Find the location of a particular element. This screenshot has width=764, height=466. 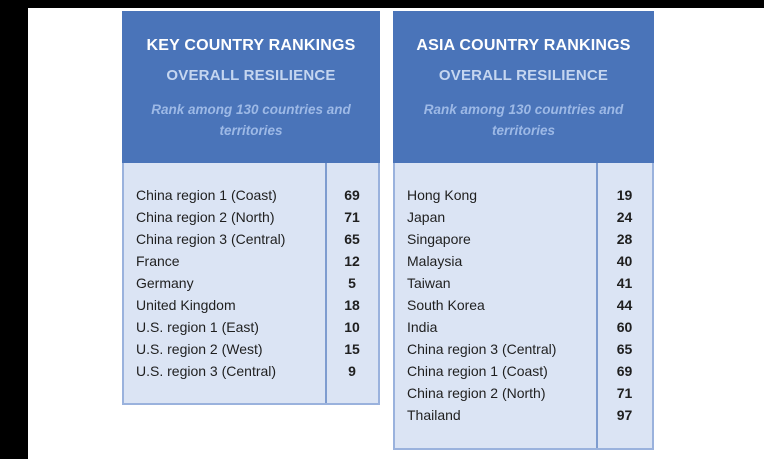

country-name: Thailand is located at coordinates (434, 415).